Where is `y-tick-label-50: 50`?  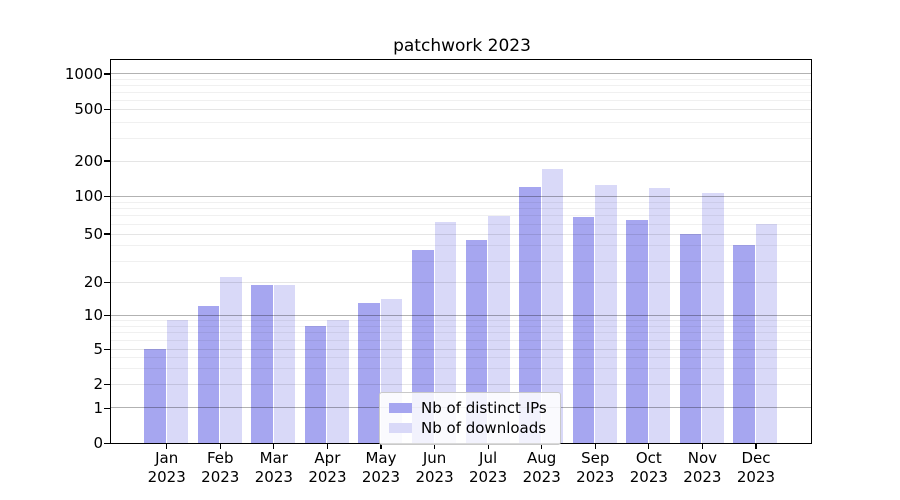 y-tick-label-50: 50 is located at coordinates (93, 233).